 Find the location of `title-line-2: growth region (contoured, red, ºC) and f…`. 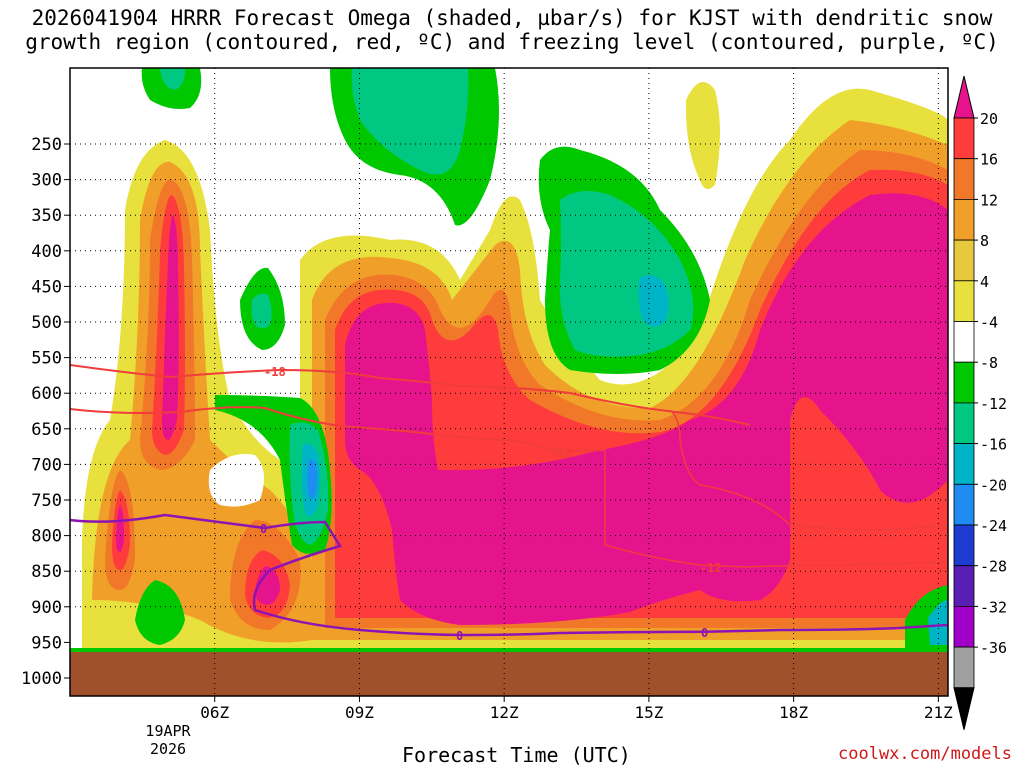

title-line-2: growth region (contoured, red, ºC) and f… is located at coordinates (512, 42).